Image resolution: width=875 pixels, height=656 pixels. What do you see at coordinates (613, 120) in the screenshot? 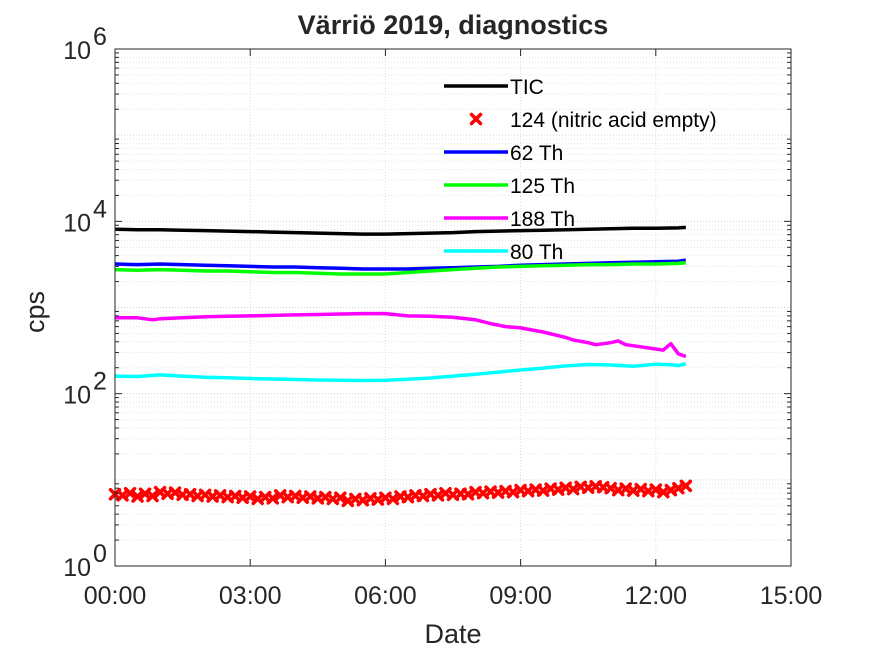
I see `legend-label-124-nitric-acid-empty: 124 (nitric acid empty)` at bounding box center [613, 120].